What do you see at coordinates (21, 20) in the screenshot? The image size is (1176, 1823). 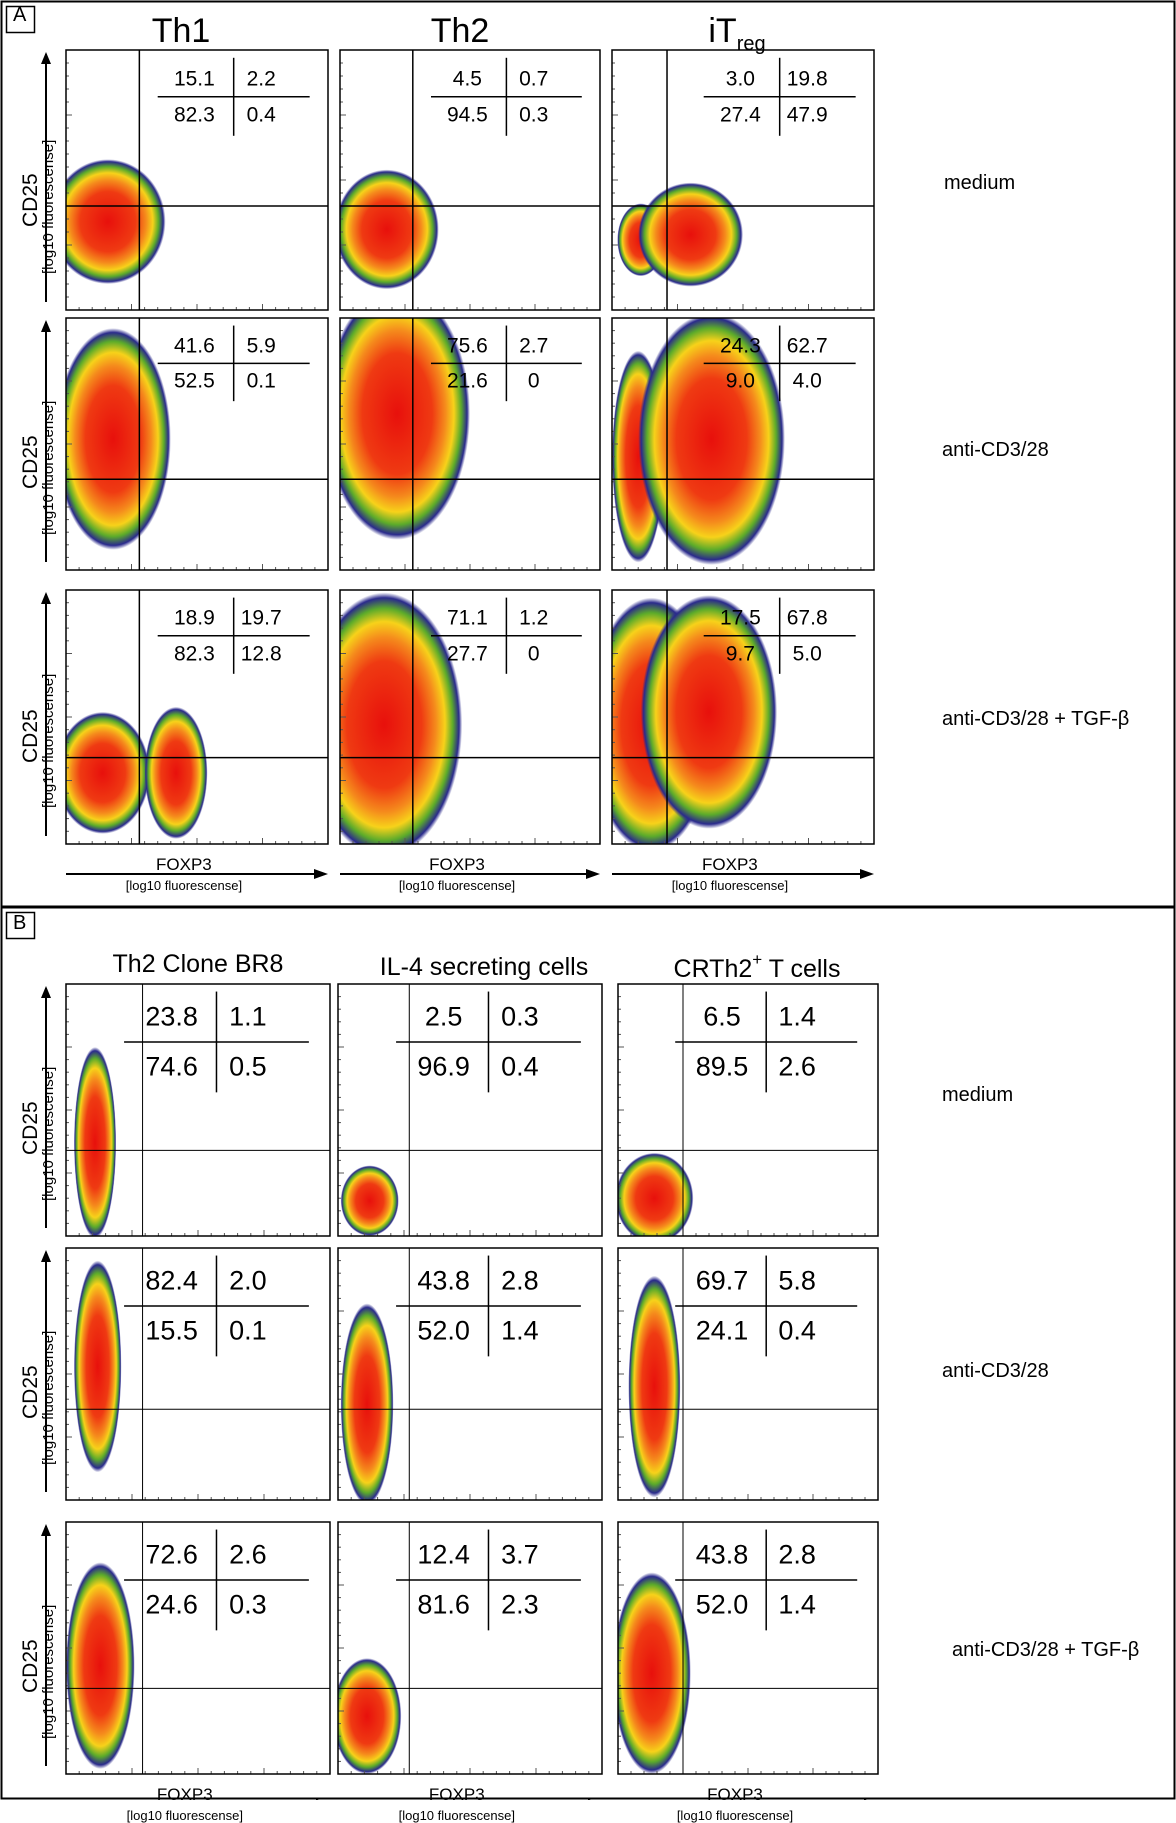 I see `panel-a-letter-box` at bounding box center [21, 20].